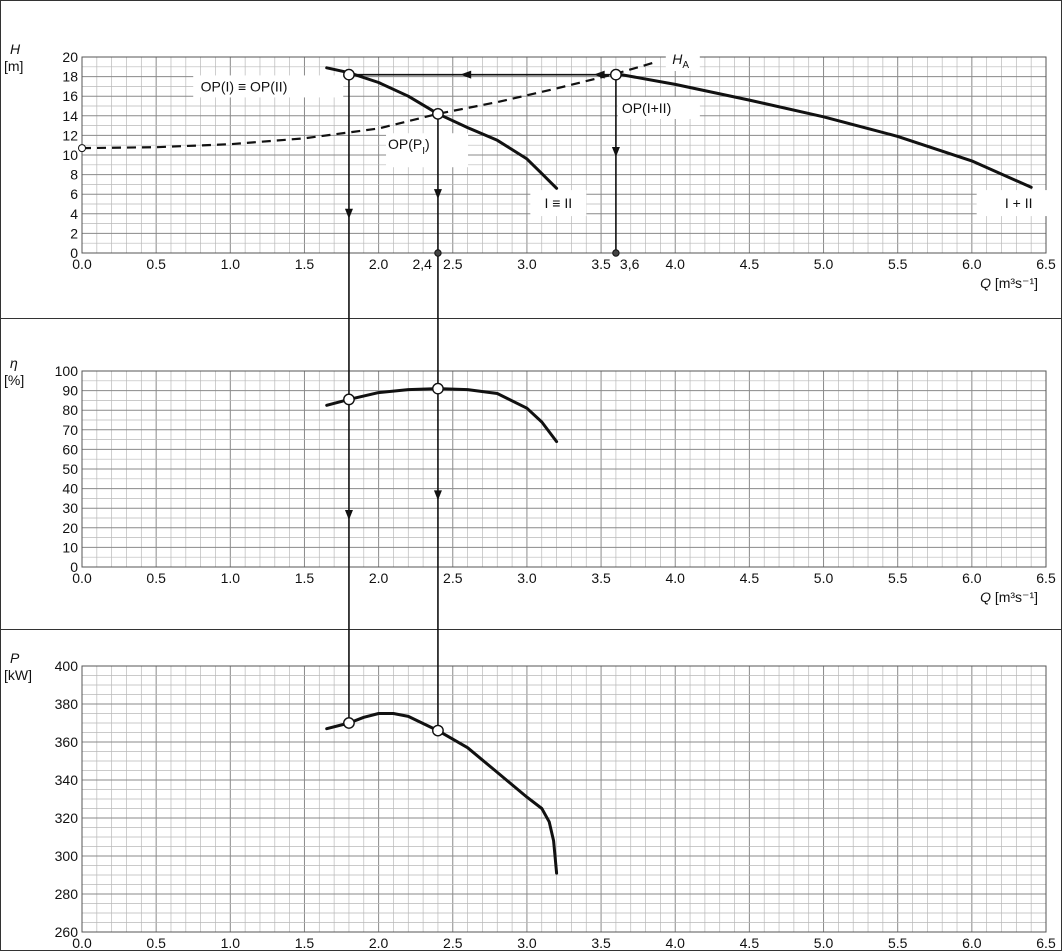 The image size is (1062, 951). I want to click on y-tick-label: 50, so click(70, 469).